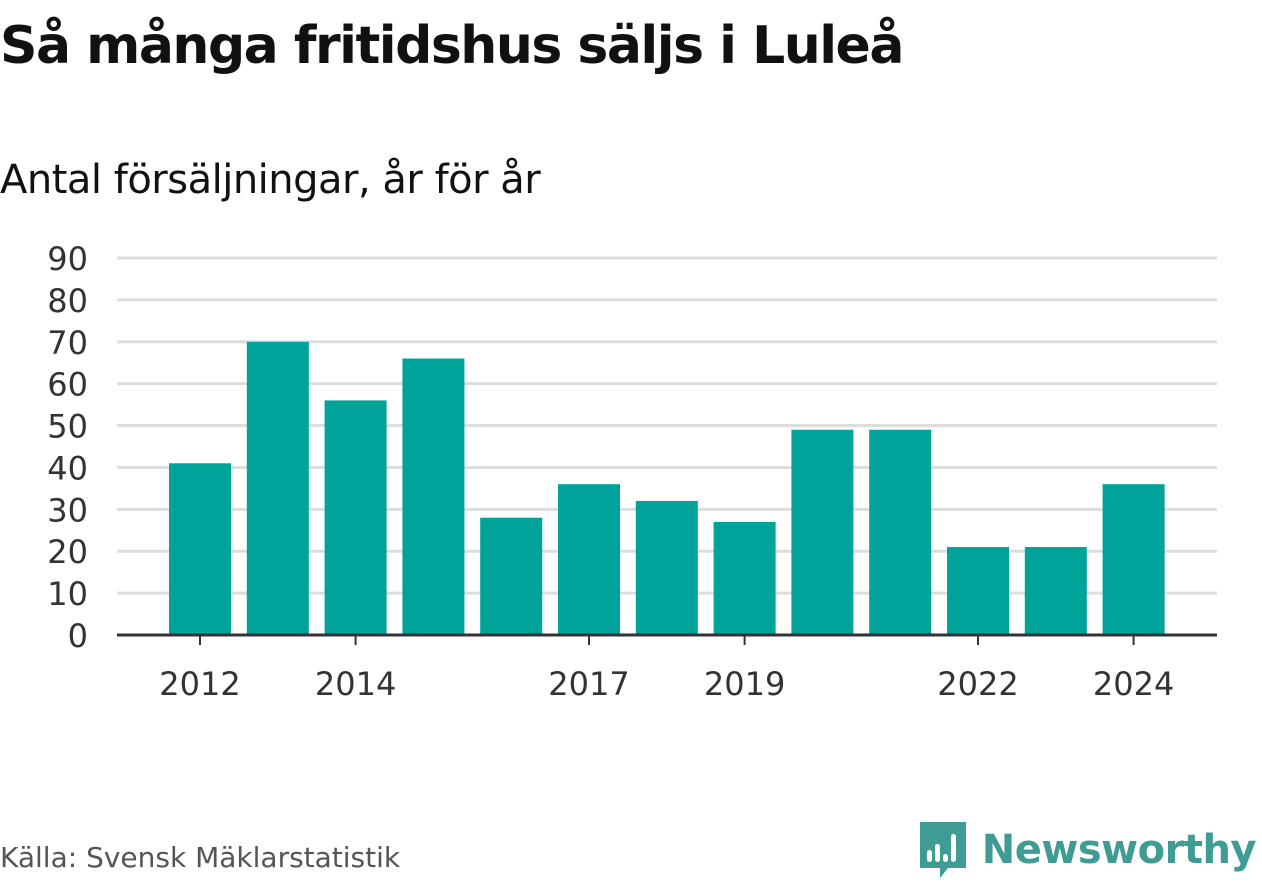  What do you see at coordinates (67, 301) in the screenshot?
I see `y-tick-label: 80` at bounding box center [67, 301].